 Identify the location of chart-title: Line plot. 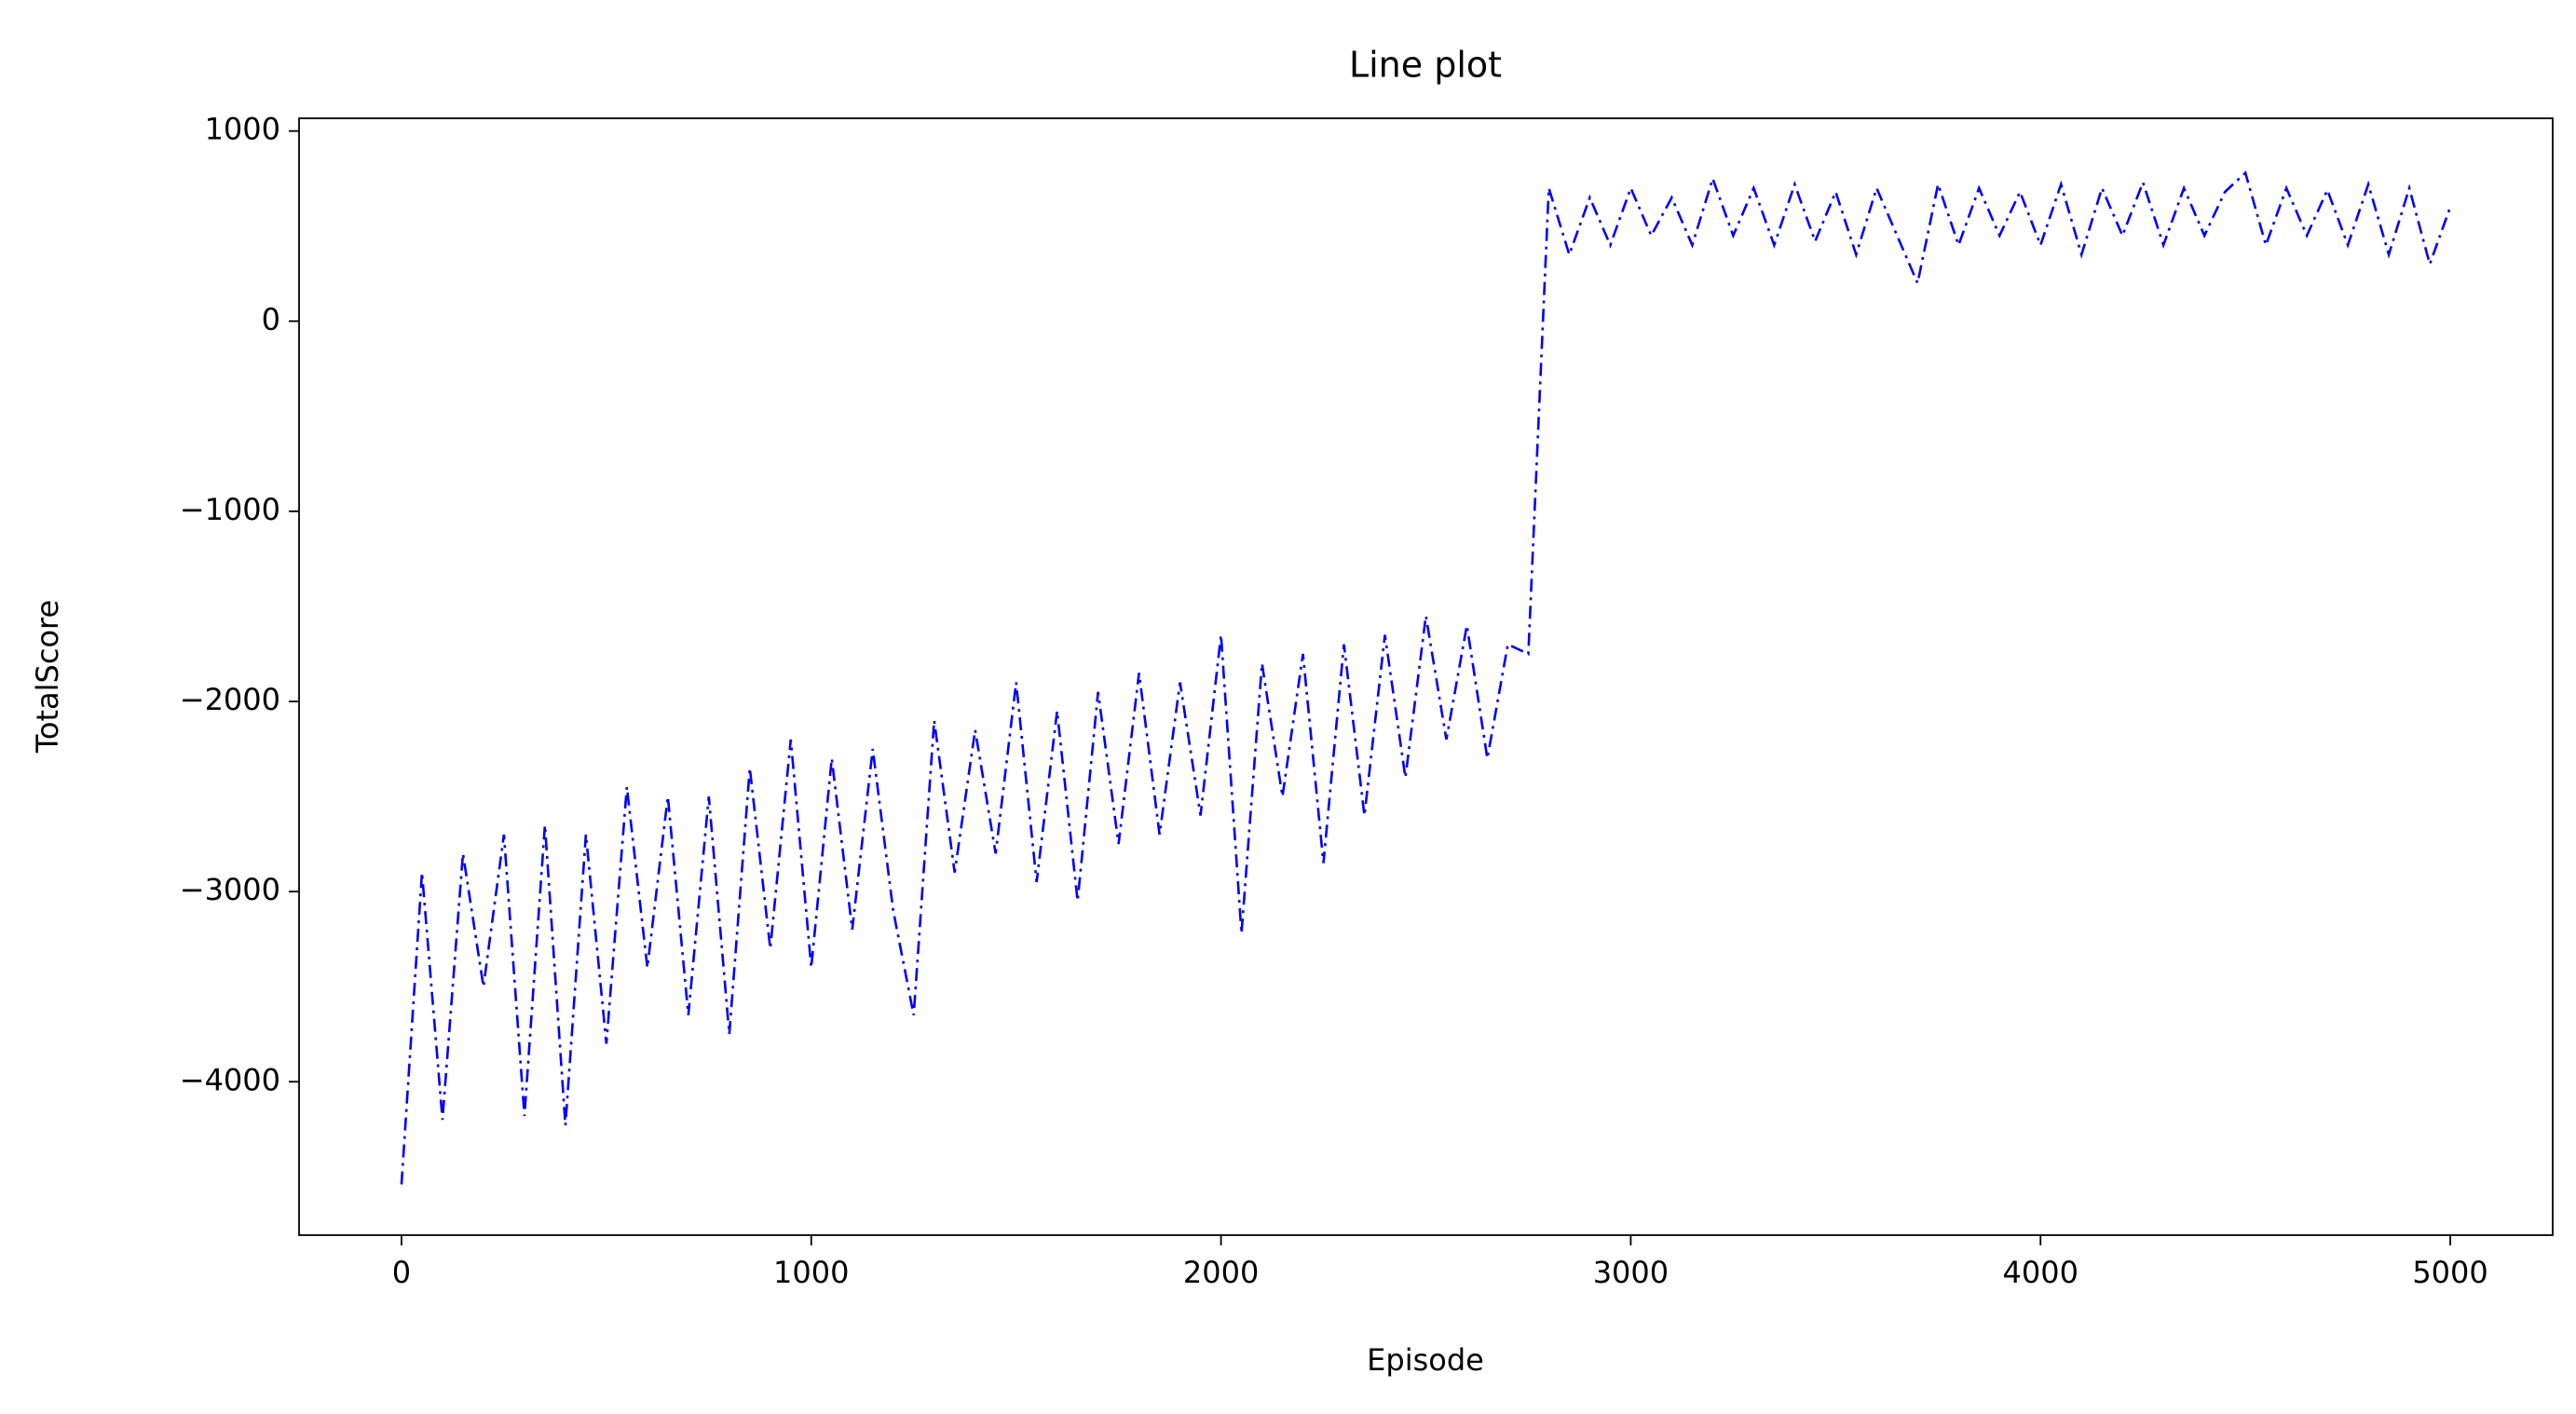
(1426, 65).